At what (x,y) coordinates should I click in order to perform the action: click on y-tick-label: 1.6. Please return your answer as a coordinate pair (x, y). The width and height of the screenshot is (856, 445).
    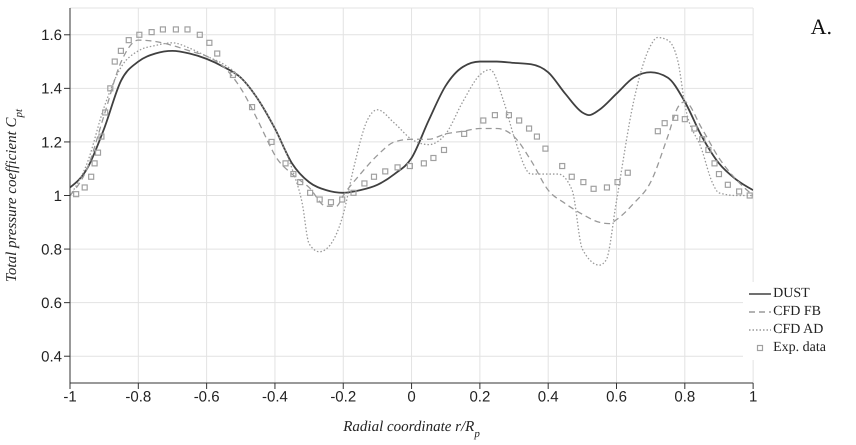
    Looking at the image, I should click on (51, 35).